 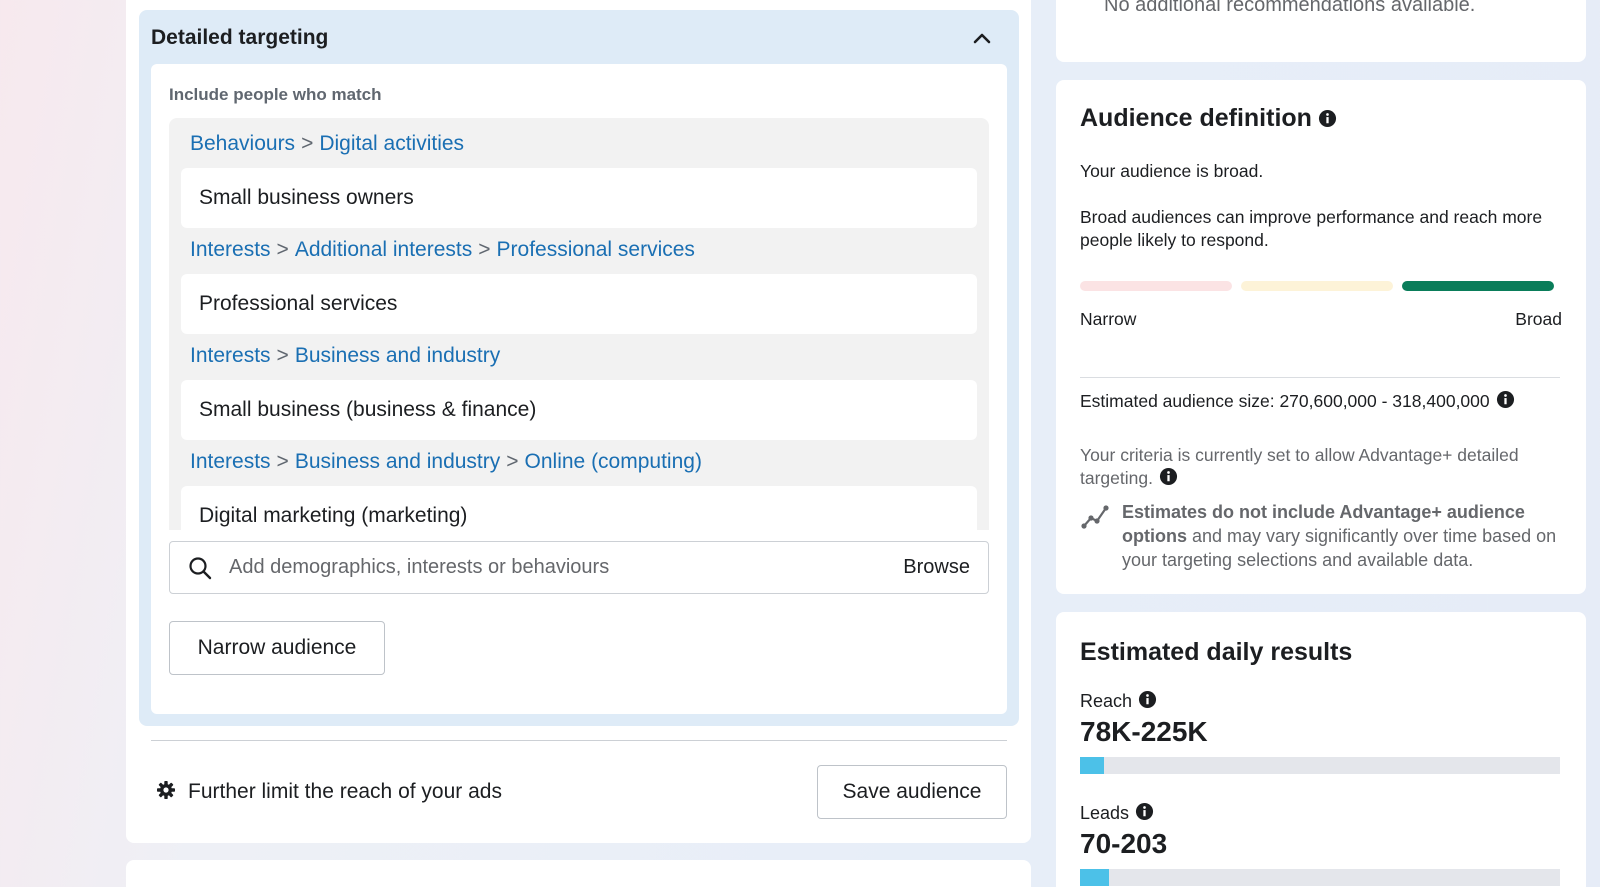 I want to click on recommendations-card: No additional recommendations available., so click(x=1321, y=31).